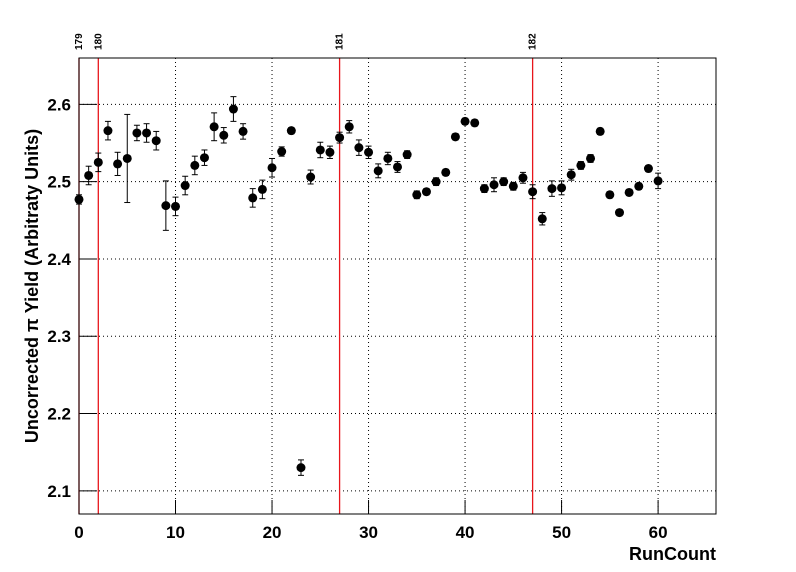  I want to click on x-tick-label: 50, so click(561, 532).